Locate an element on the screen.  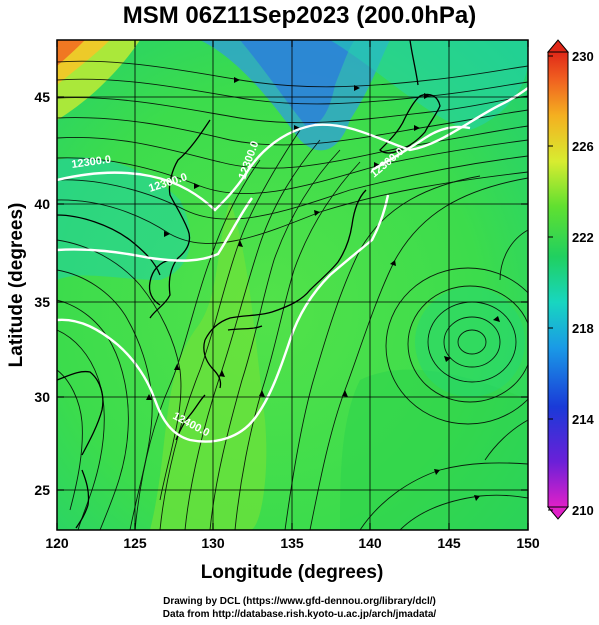
x-axis-title: Longitude (degrees) is located at coordinates (292, 572).